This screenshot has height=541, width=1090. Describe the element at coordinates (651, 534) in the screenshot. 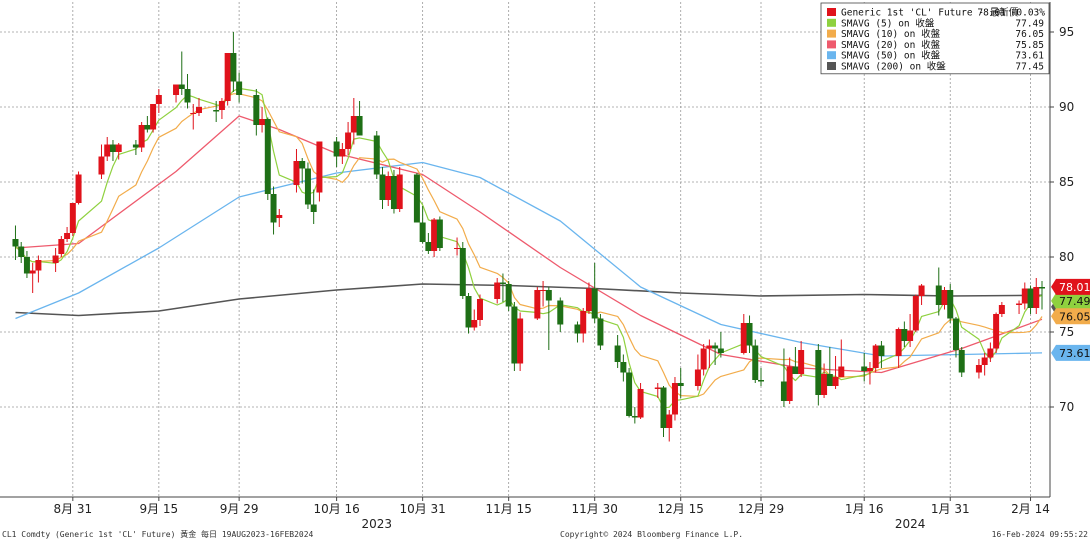

I see `footer-center: Copyright© 2024 Bloomberg Finance L.P.` at that location.